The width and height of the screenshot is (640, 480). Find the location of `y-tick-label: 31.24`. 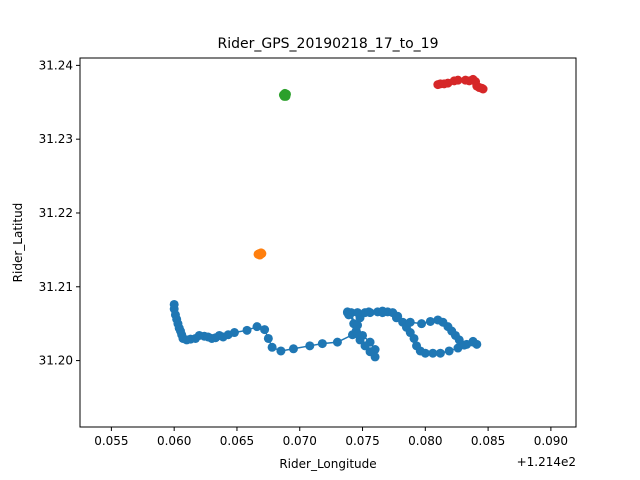

y-tick-label: 31.24 is located at coordinates (56, 65).